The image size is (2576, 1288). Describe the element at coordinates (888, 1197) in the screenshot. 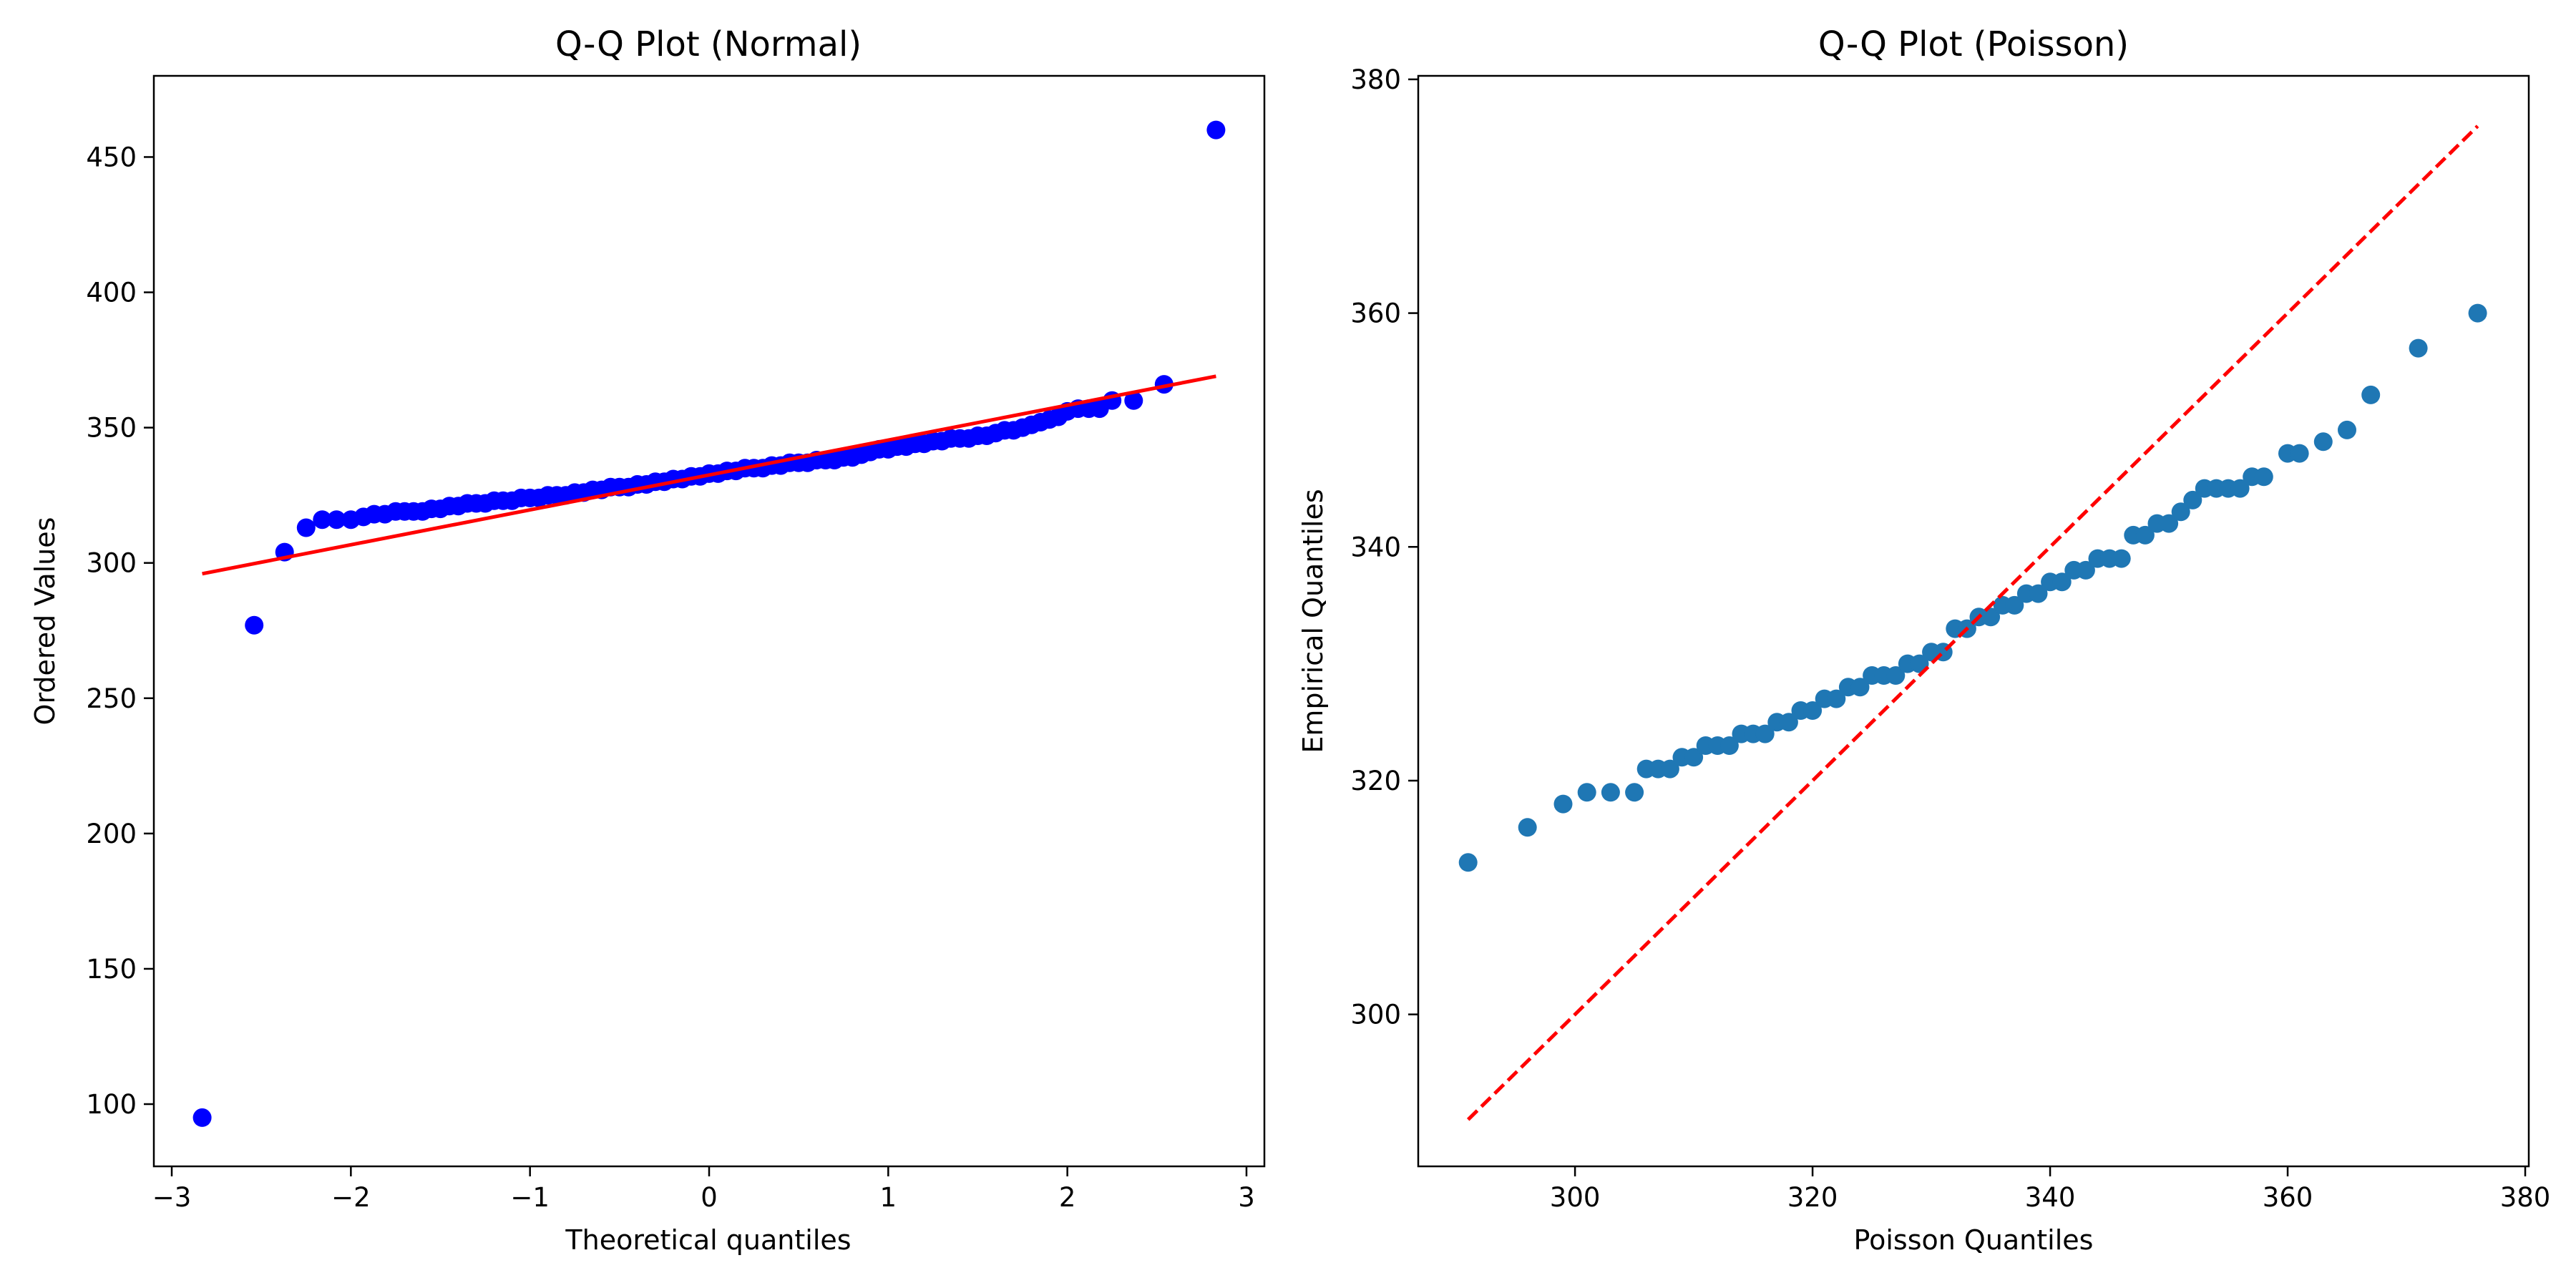

I see `x-tick-label: 1` at that location.